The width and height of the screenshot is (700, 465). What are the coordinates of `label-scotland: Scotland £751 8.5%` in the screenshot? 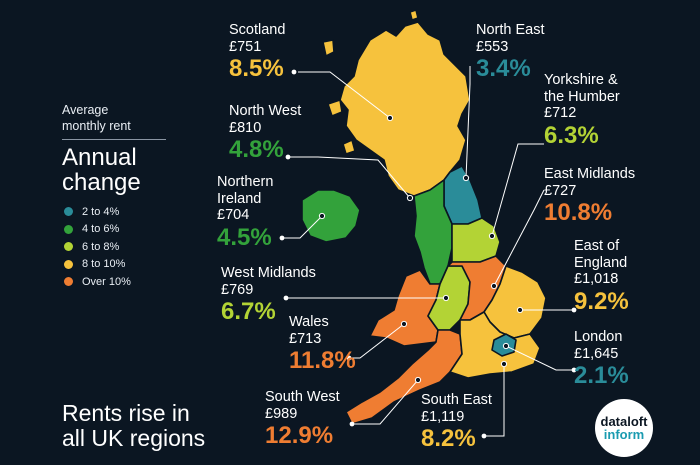 It's located at (257, 52).